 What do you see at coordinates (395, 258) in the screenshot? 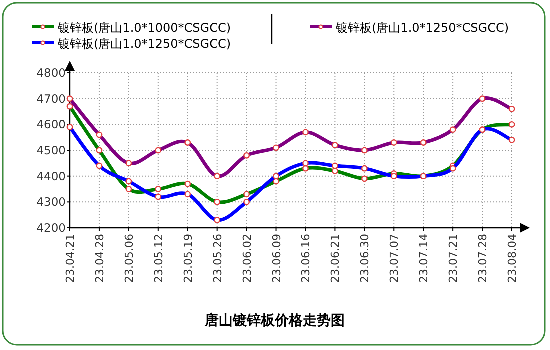
I see `x-tick-label: 23.07.07` at bounding box center [395, 258].